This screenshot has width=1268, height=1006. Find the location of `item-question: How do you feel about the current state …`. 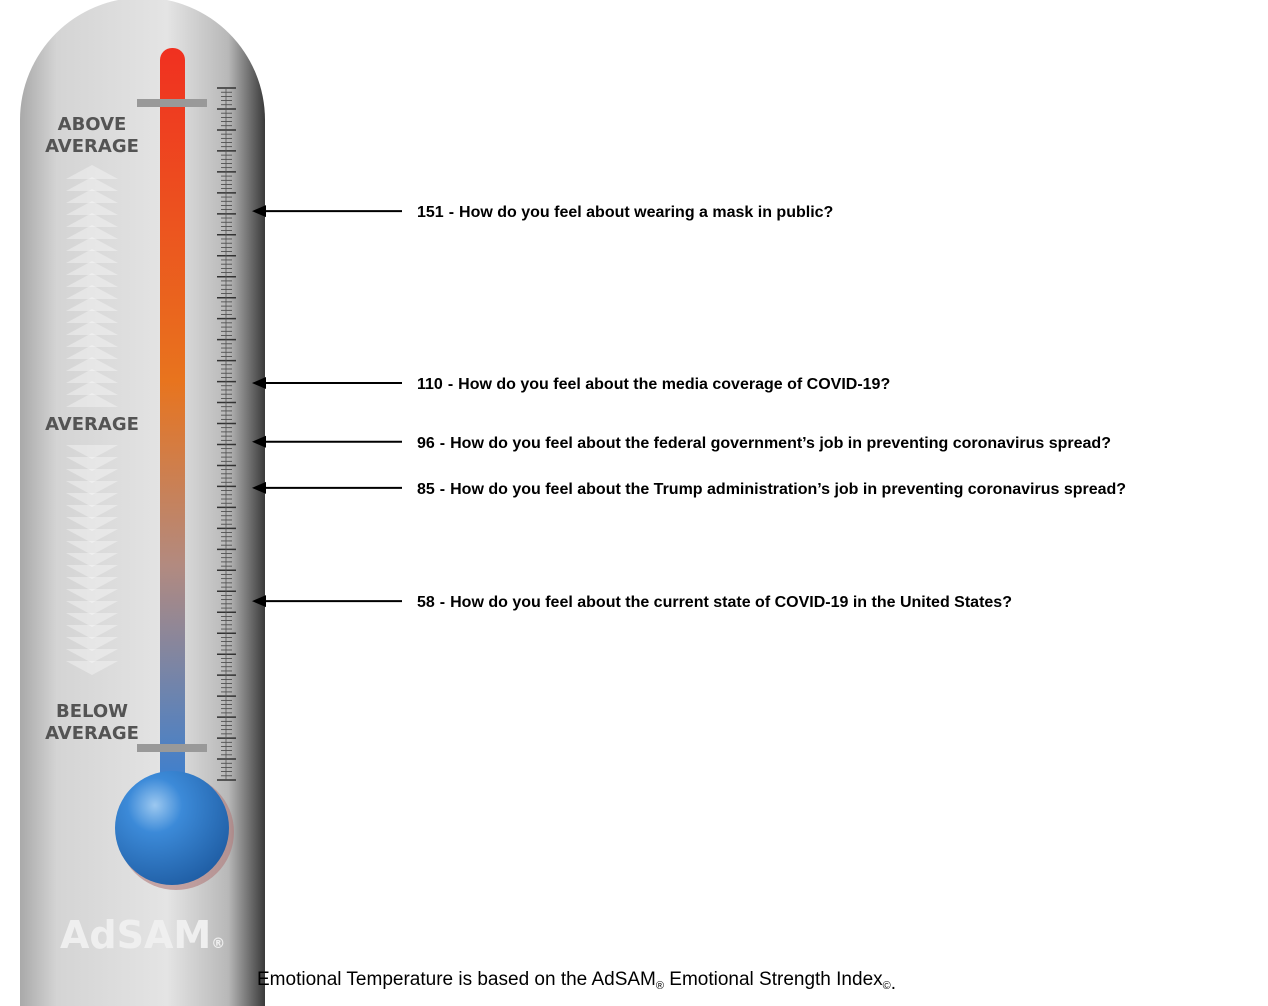

item-question: How do you feel about the current state … is located at coordinates (731, 602).